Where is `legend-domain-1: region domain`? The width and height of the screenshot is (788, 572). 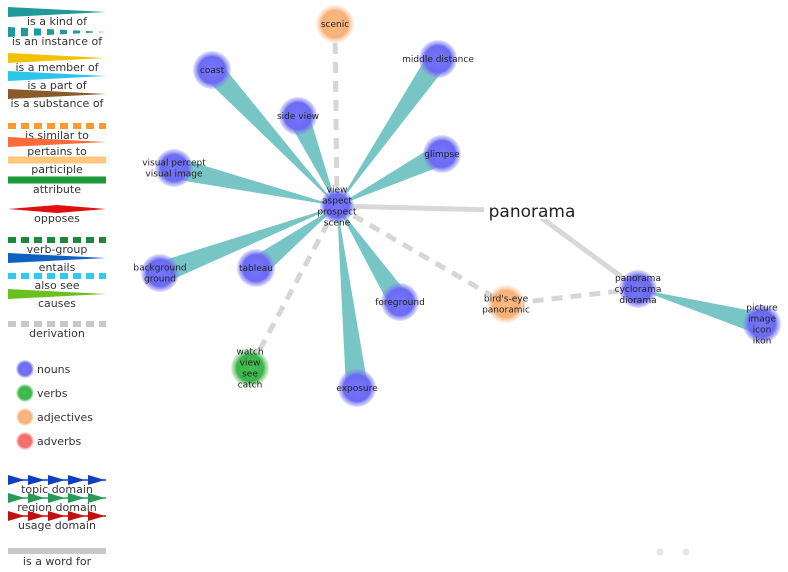
legend-domain-1: region domain is located at coordinates (57, 503).